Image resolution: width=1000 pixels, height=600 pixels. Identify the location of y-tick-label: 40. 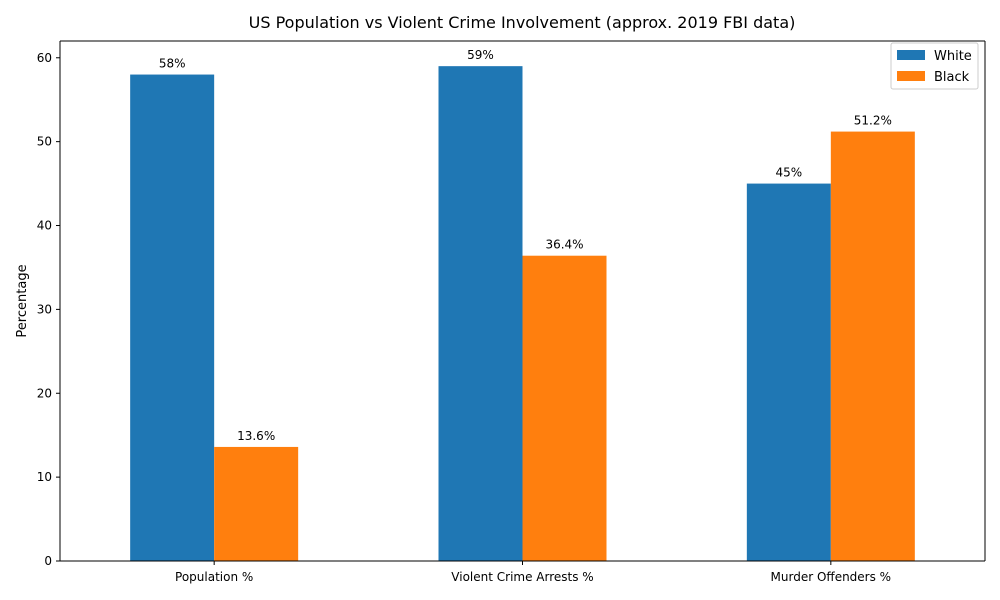
(44, 226).